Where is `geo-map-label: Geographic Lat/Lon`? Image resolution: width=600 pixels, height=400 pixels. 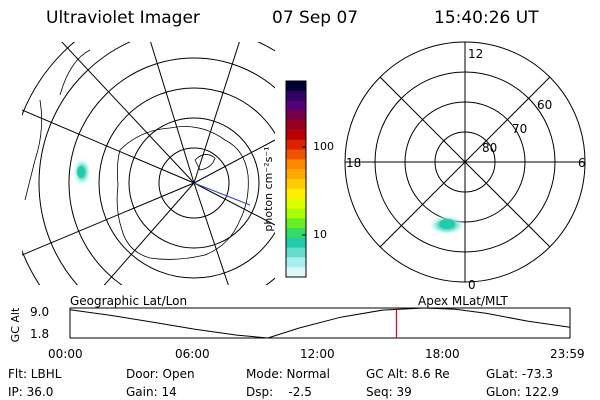 geo-map-label: Geographic Lat/Lon is located at coordinates (129, 301).